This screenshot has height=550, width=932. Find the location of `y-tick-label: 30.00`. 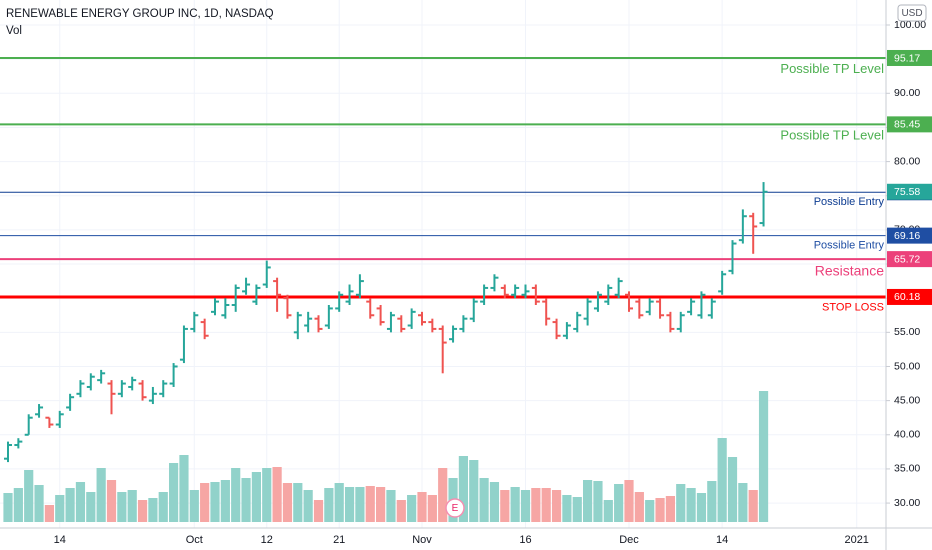

y-tick-label: 30.00 is located at coordinates (907, 503).